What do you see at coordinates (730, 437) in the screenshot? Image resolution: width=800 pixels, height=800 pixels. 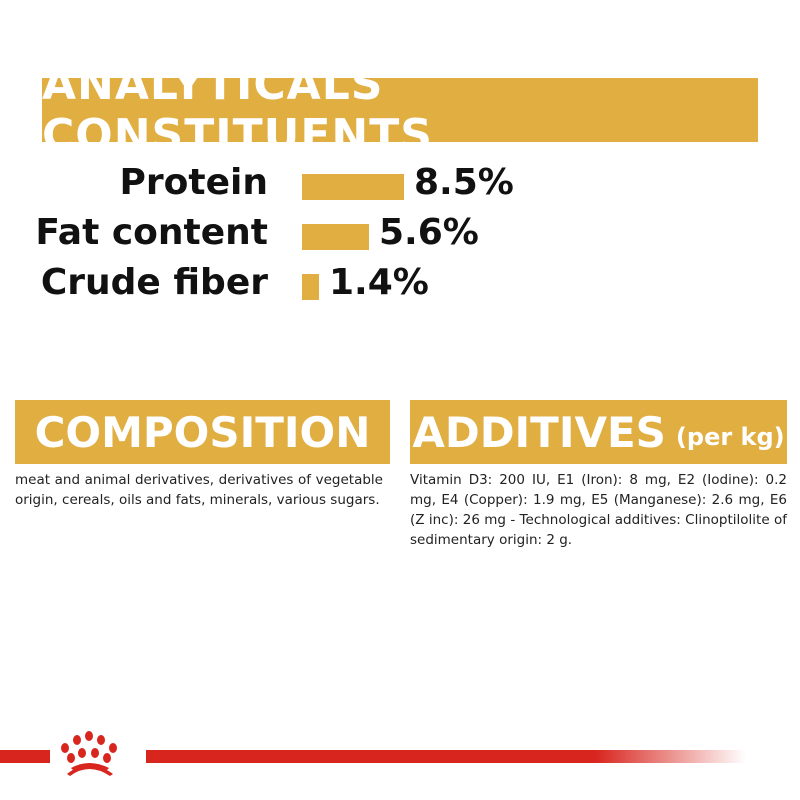 I see `additives-unit: (per kg)` at bounding box center [730, 437].